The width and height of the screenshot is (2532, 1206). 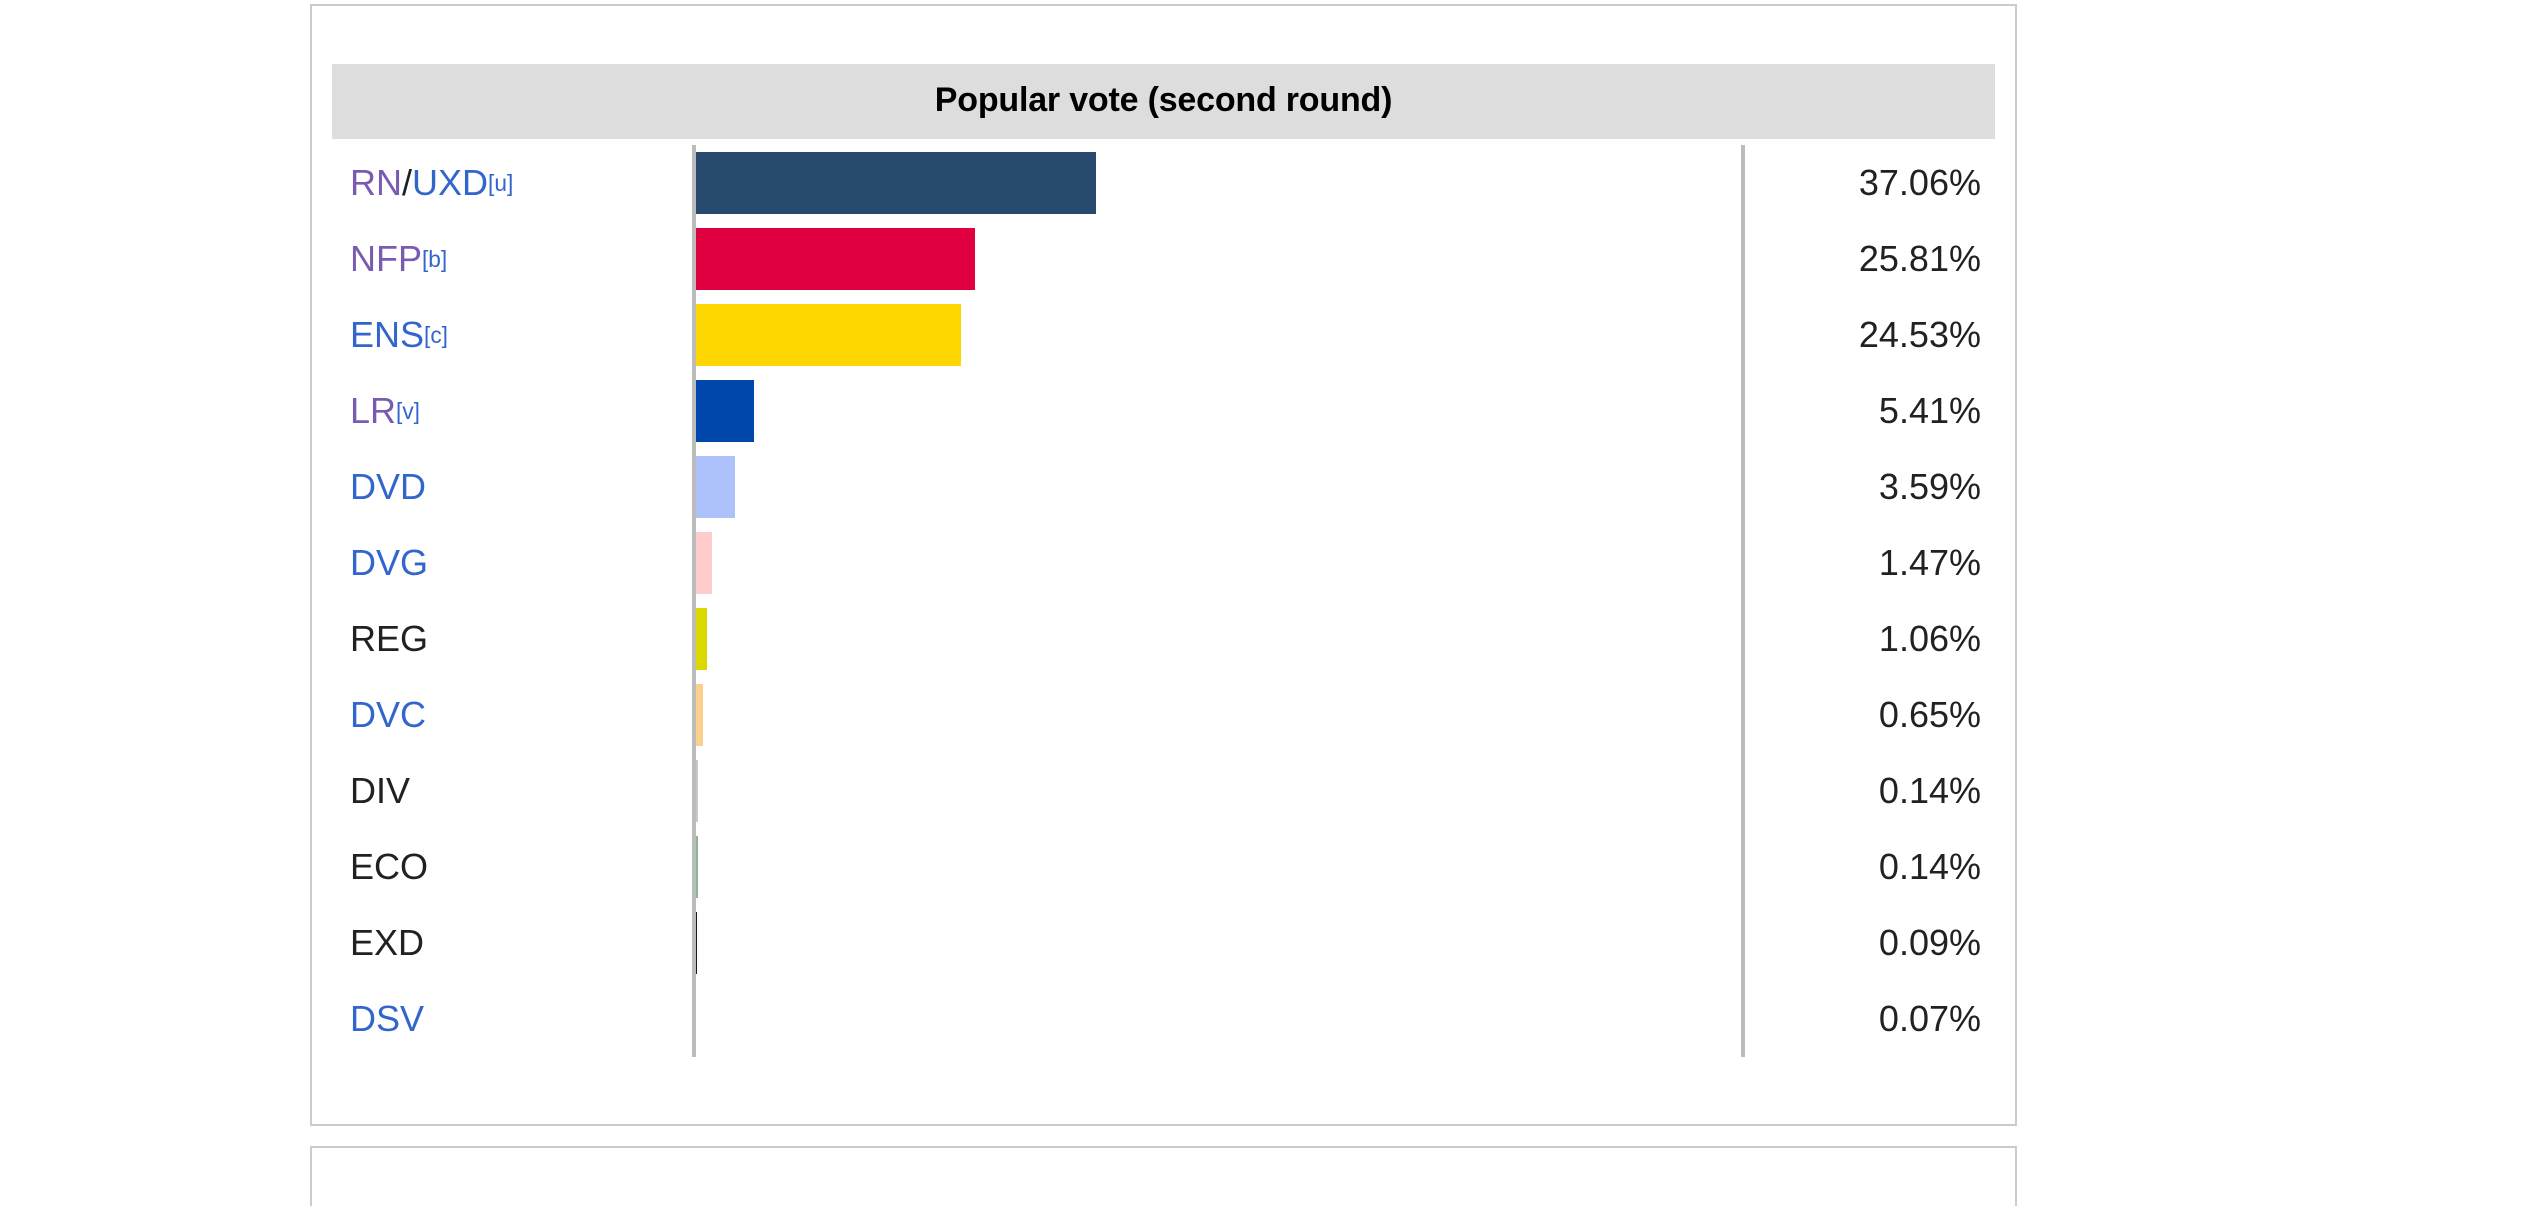 What do you see at coordinates (373, 410) in the screenshot?
I see `party-link: LR` at bounding box center [373, 410].